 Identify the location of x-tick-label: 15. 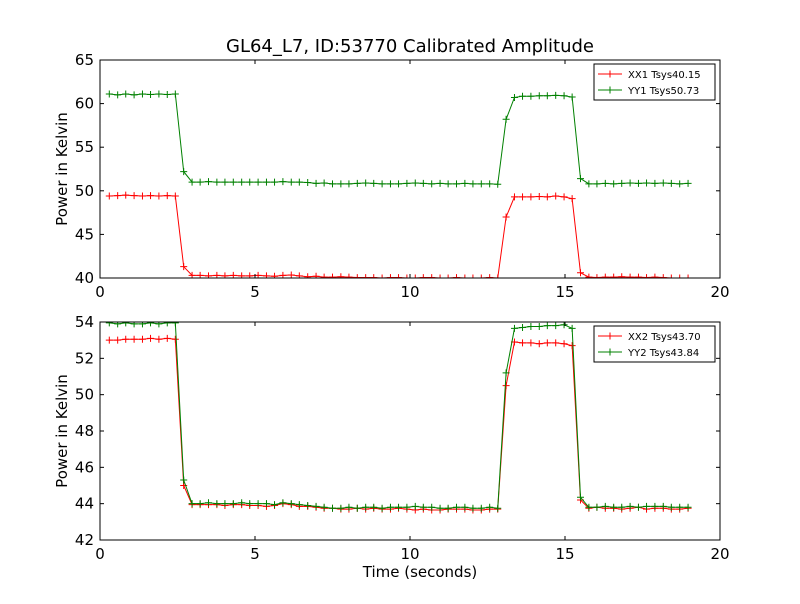
(564, 292).